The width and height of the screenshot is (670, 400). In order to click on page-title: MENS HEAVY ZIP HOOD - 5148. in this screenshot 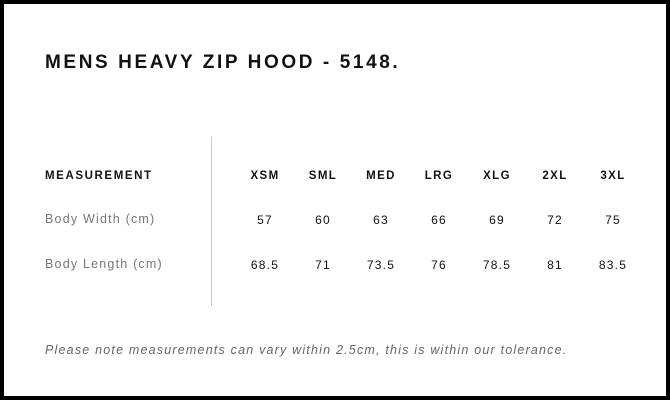, I will do `click(223, 62)`.